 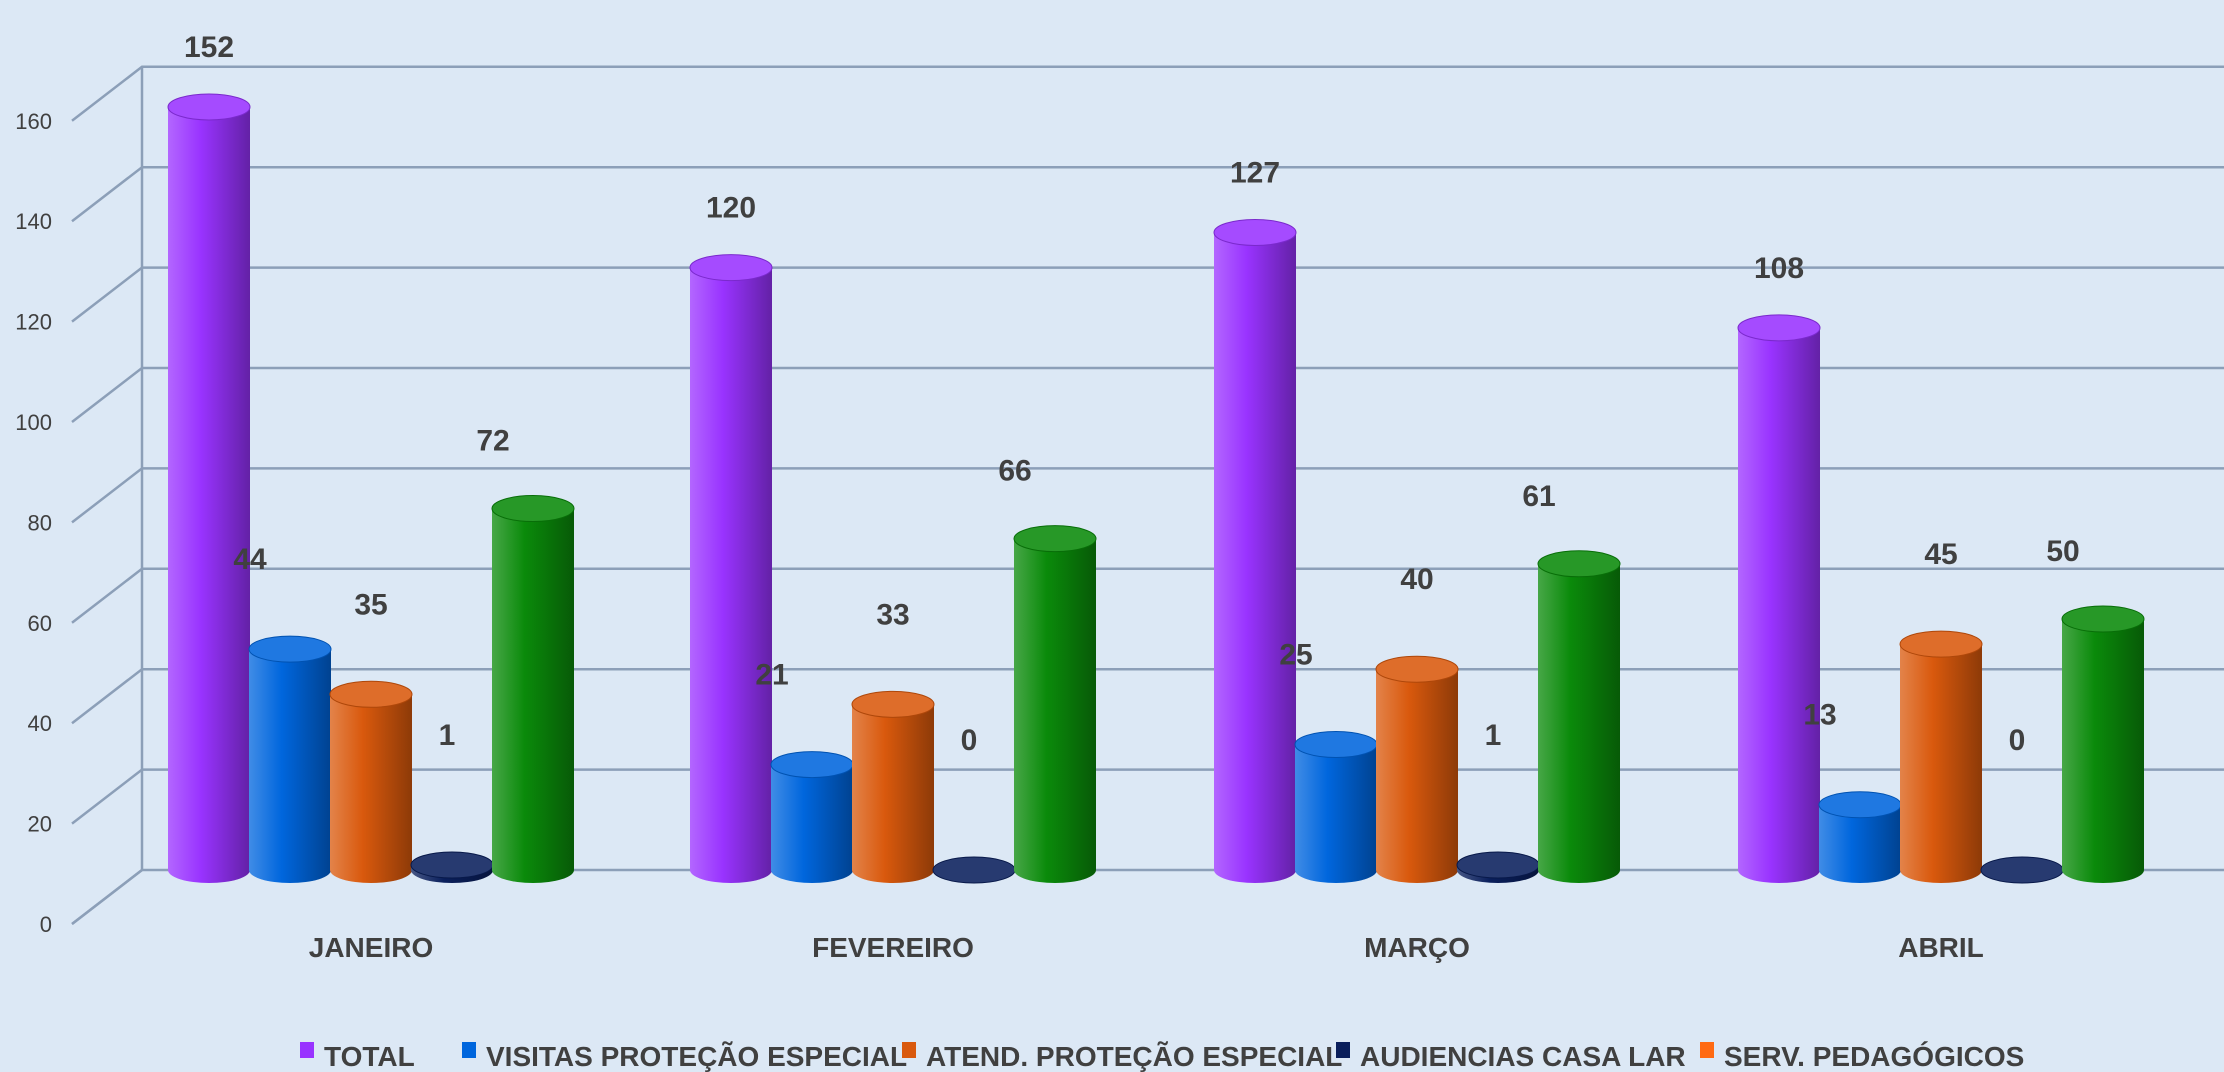 I want to click on data-label: 33, so click(x=892, y=614).